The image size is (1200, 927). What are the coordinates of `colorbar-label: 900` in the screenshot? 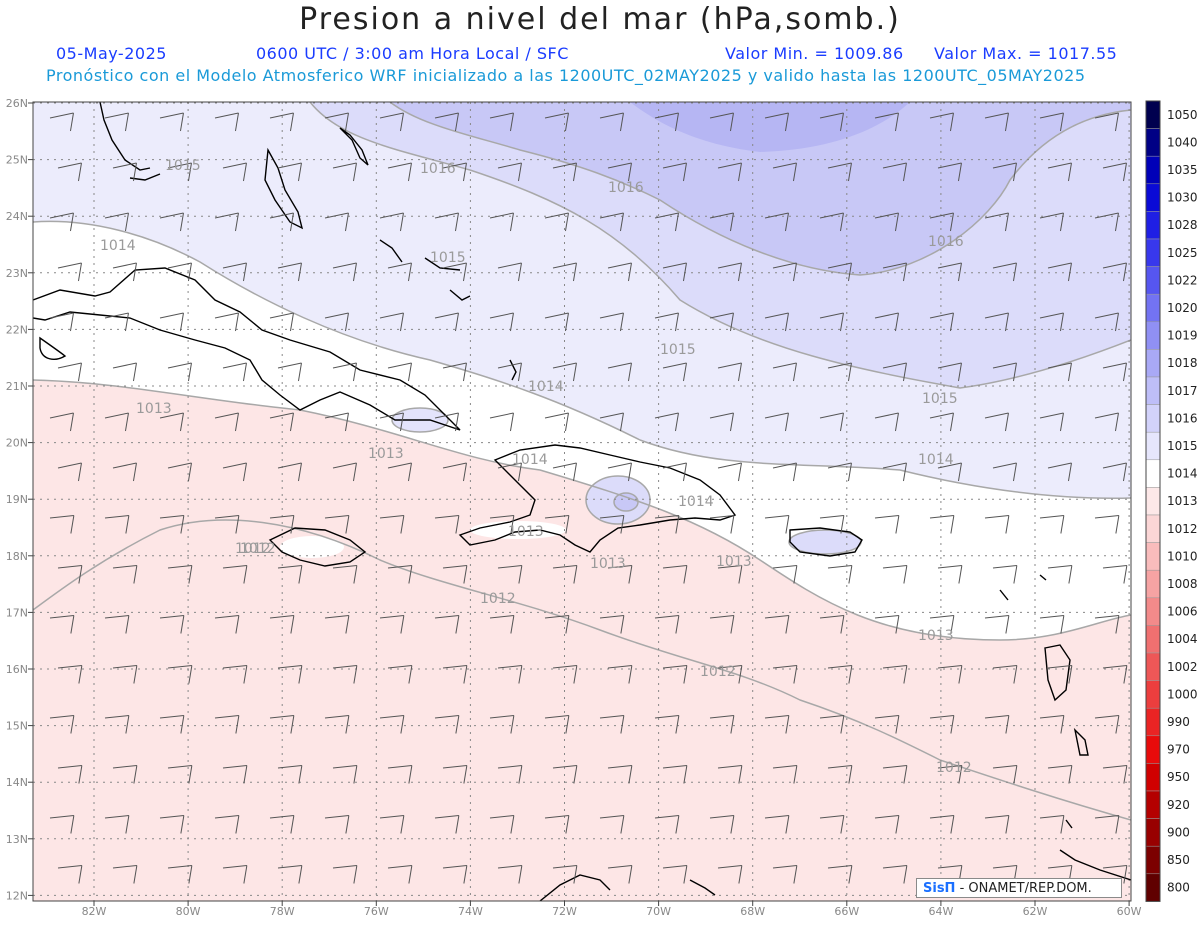 It's located at (1178, 832).